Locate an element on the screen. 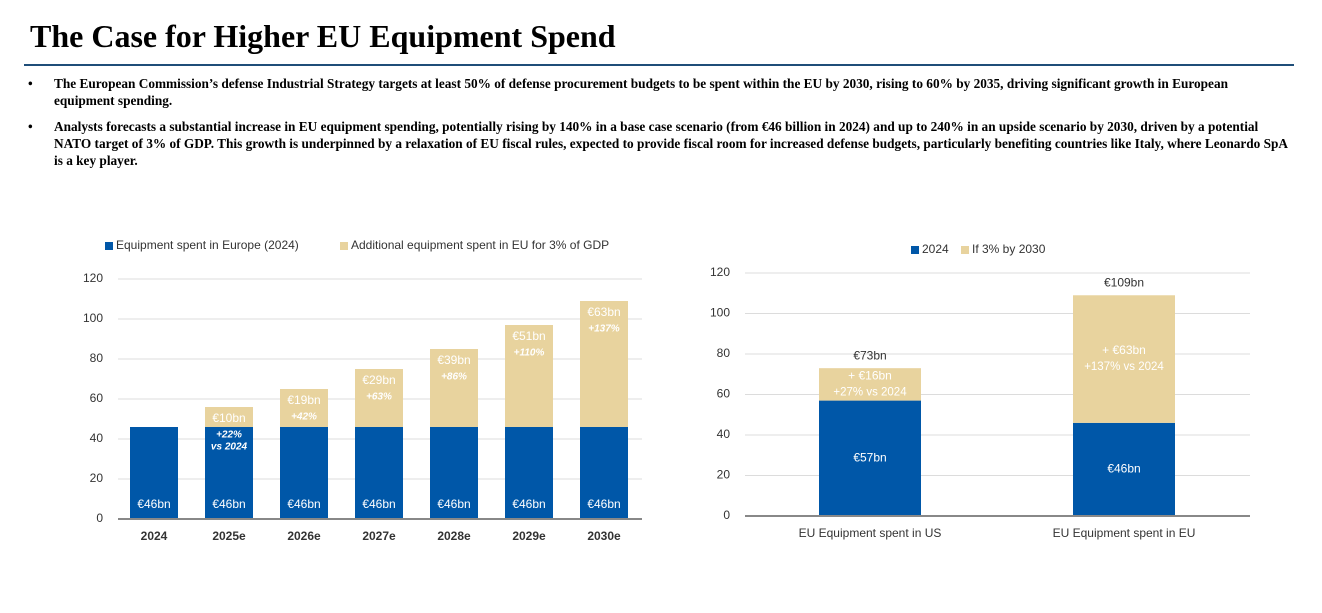 The height and width of the screenshot is (613, 1322). x-tick-label: 2026e is located at coordinates (304, 536).